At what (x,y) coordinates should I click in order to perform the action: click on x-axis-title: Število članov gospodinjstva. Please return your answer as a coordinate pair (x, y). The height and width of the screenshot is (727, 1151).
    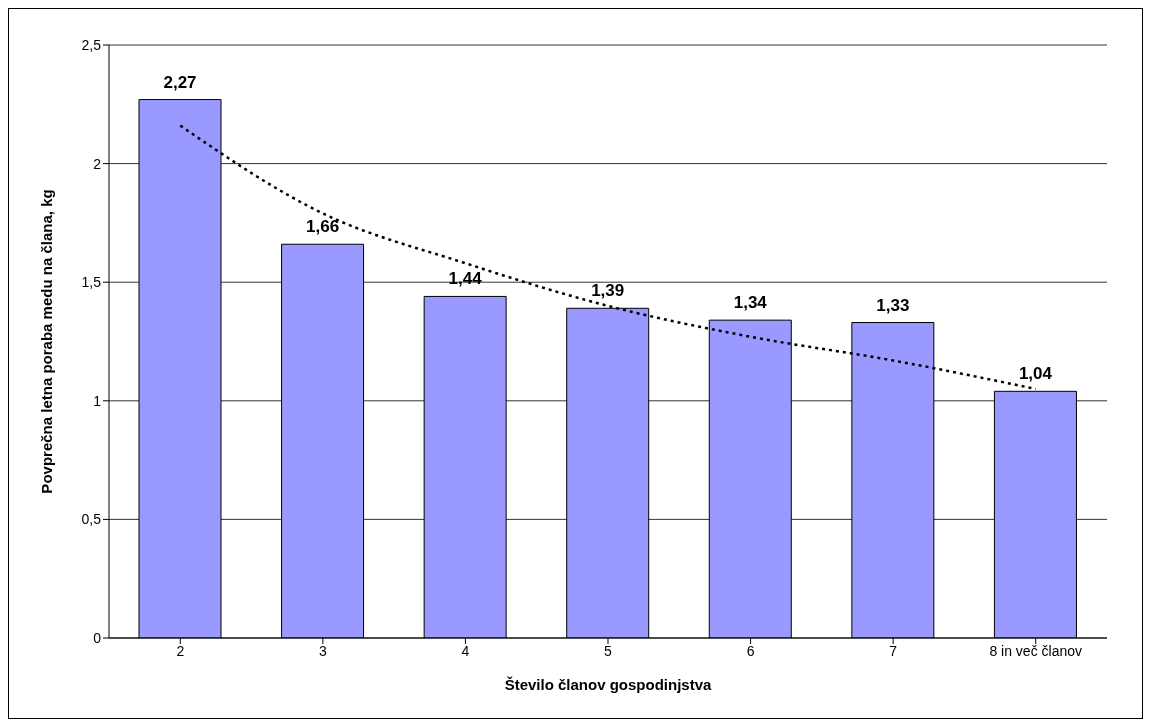
    Looking at the image, I should click on (608, 684).